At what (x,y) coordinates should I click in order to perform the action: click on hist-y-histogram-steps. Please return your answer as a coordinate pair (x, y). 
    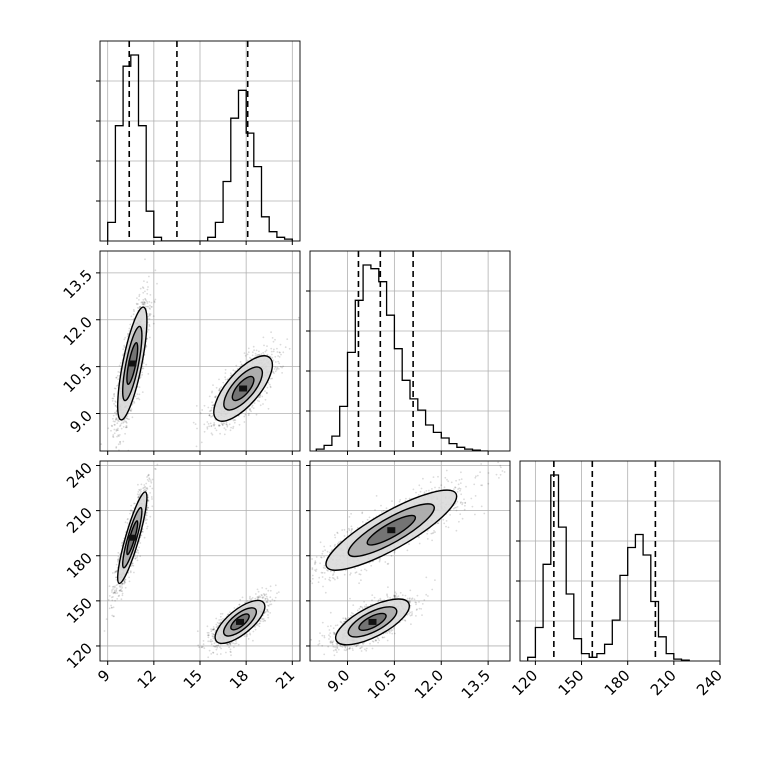
    Looking at the image, I should click on (402, 357).